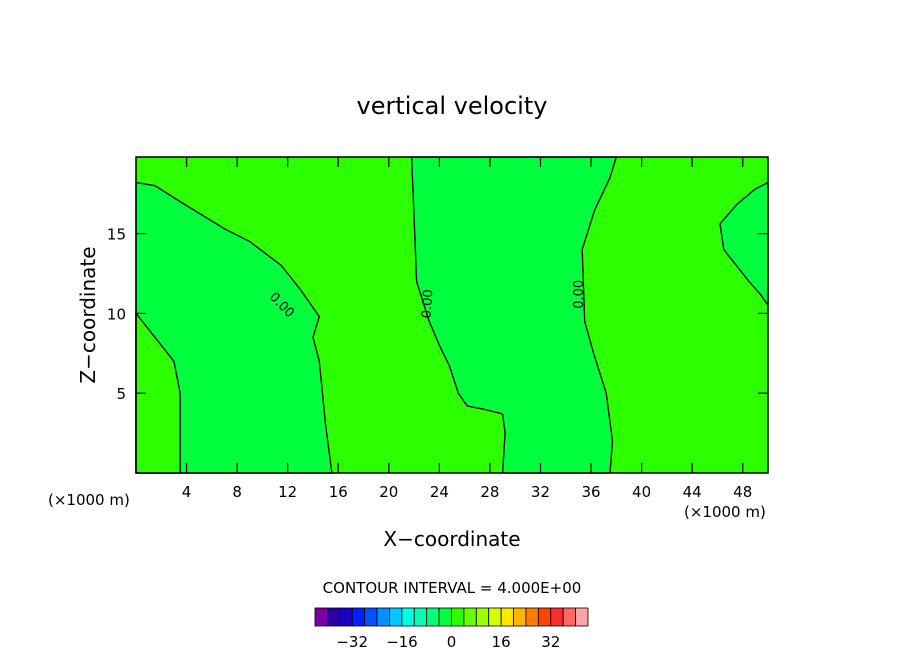 The height and width of the screenshot is (654, 904). What do you see at coordinates (742, 492) in the screenshot?
I see `x-tick-label: 48` at bounding box center [742, 492].